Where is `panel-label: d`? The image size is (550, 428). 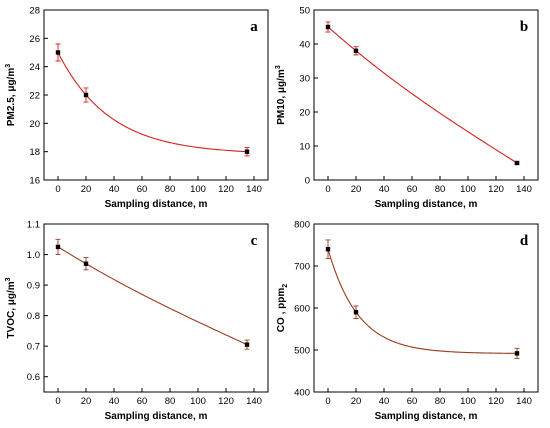
panel-label: d is located at coordinates (524, 241).